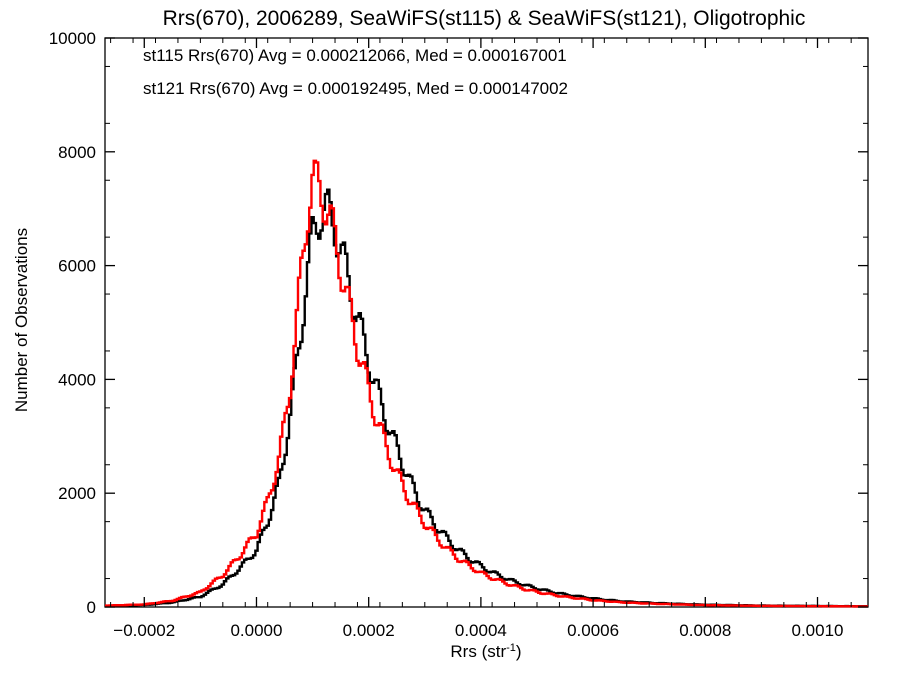 This screenshot has height=675, width=900. What do you see at coordinates (21, 320) in the screenshot?
I see `y-axis-label: Number of Observations` at bounding box center [21, 320].